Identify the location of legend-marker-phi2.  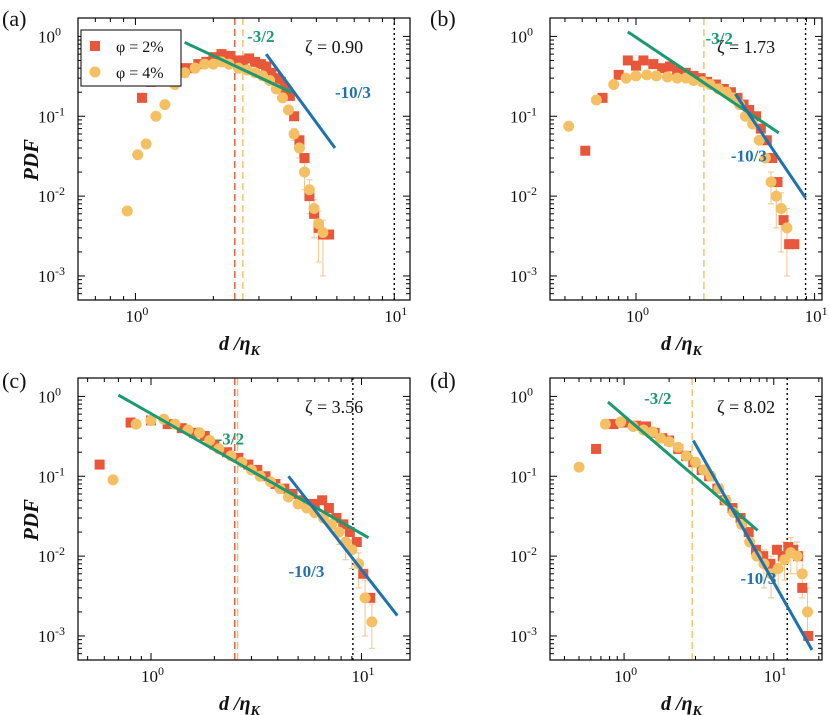
(95, 46).